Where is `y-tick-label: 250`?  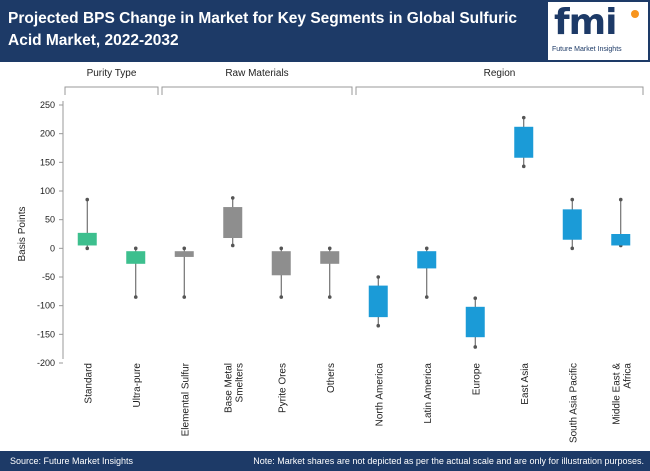 y-tick-label: 250 is located at coordinates (47, 105).